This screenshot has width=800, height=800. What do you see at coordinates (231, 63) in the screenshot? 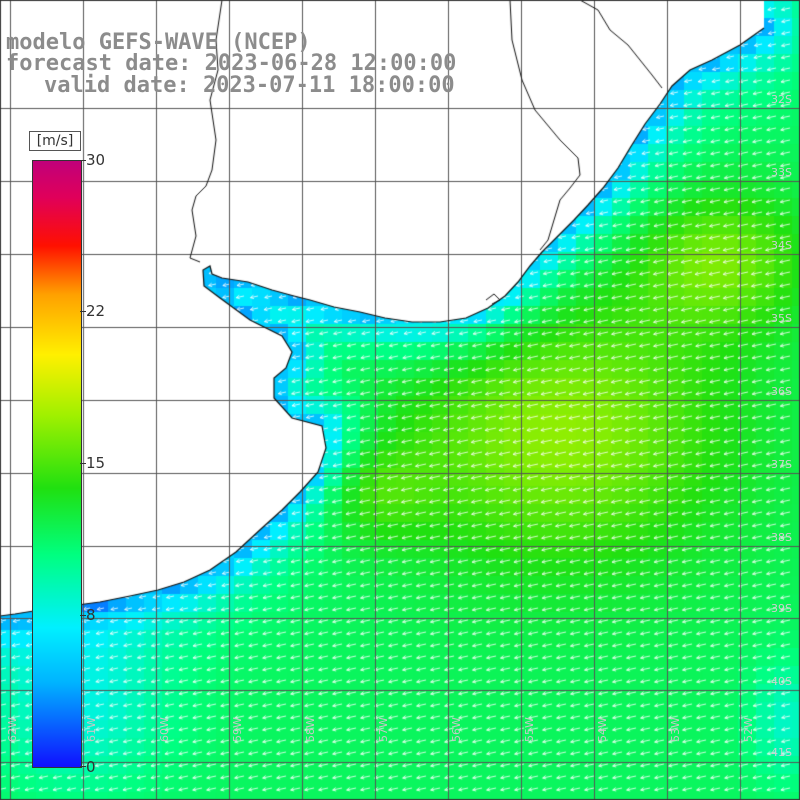
I see `title-forecast-date: forecast date: 2023-06-28 12:00:00` at bounding box center [231, 63].